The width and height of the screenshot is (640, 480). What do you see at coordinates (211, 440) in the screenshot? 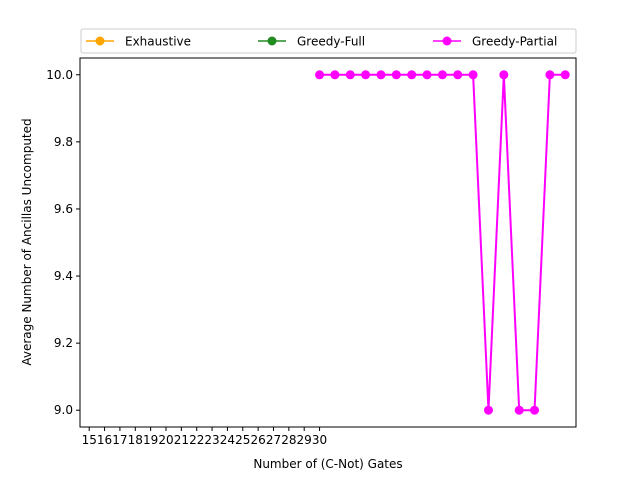
I see `x-tick-label: 23` at bounding box center [211, 440].